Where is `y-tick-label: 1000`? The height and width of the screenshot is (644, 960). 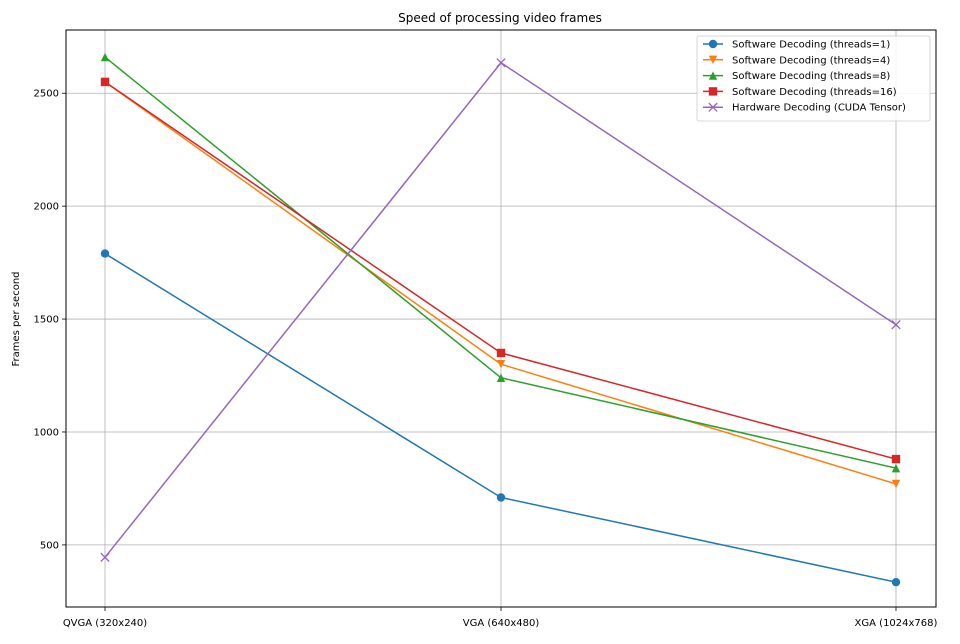
y-tick-label: 1000 is located at coordinates (46, 432).